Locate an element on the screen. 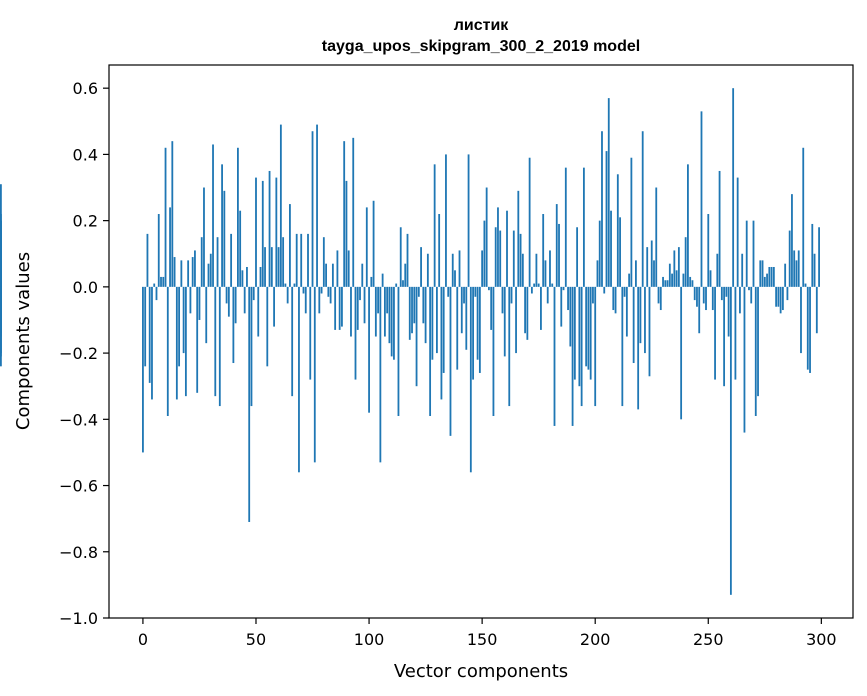 The height and width of the screenshot is (696, 867). x-tick-label: 300 is located at coordinates (821, 639).